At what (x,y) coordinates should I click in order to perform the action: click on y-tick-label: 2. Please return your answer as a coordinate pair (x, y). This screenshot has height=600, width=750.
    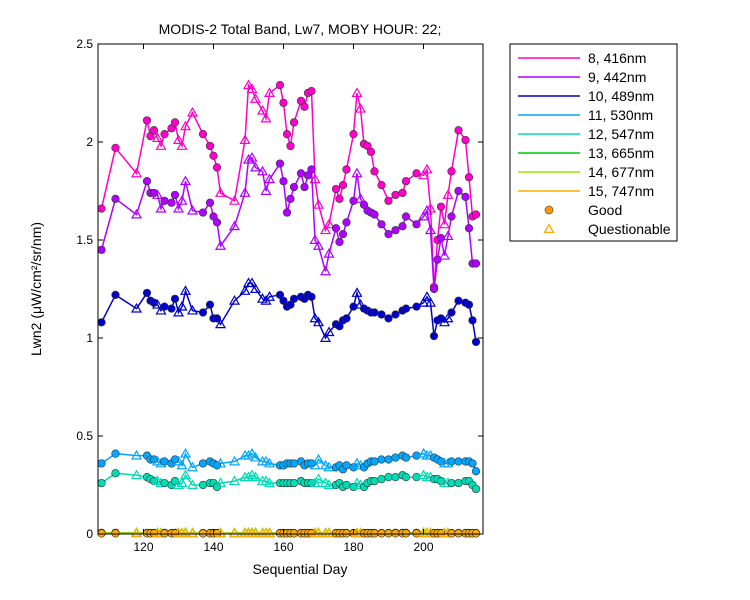
    Looking at the image, I should click on (89, 142).